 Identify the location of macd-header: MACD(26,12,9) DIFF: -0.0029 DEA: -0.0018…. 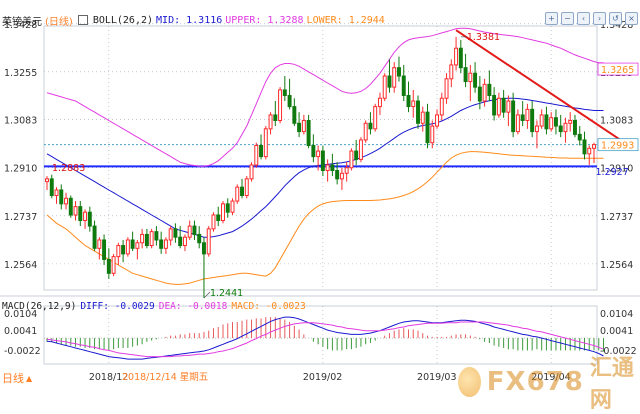
(154, 306).